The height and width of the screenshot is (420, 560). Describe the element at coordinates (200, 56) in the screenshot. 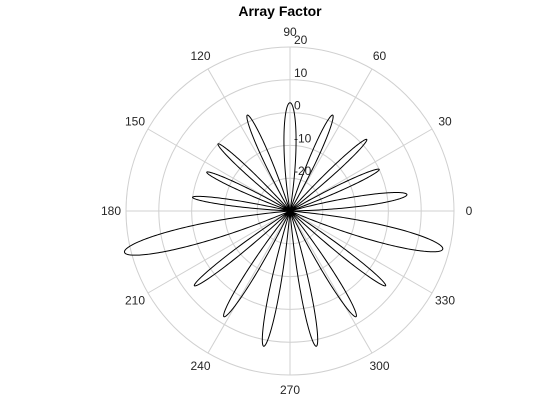

I see `theta-tick-label: 120` at that location.